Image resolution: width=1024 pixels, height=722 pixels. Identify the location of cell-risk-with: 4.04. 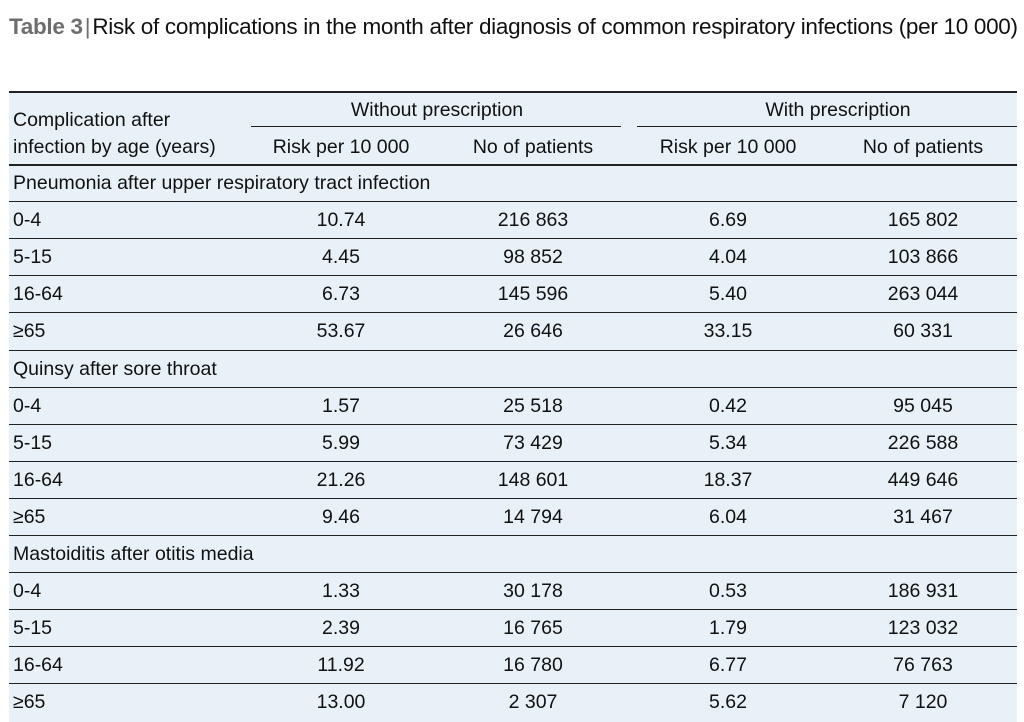
(728, 257).